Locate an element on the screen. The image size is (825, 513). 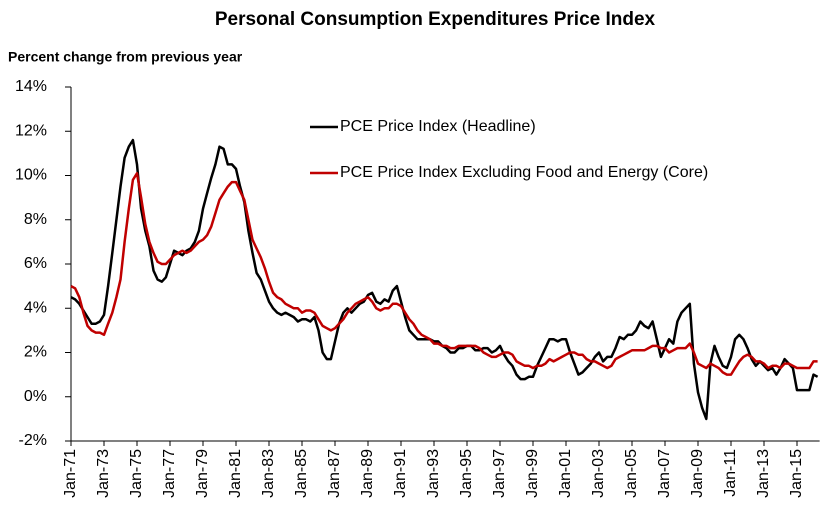
x-tick-label: Jan-89 is located at coordinates (367, 473).